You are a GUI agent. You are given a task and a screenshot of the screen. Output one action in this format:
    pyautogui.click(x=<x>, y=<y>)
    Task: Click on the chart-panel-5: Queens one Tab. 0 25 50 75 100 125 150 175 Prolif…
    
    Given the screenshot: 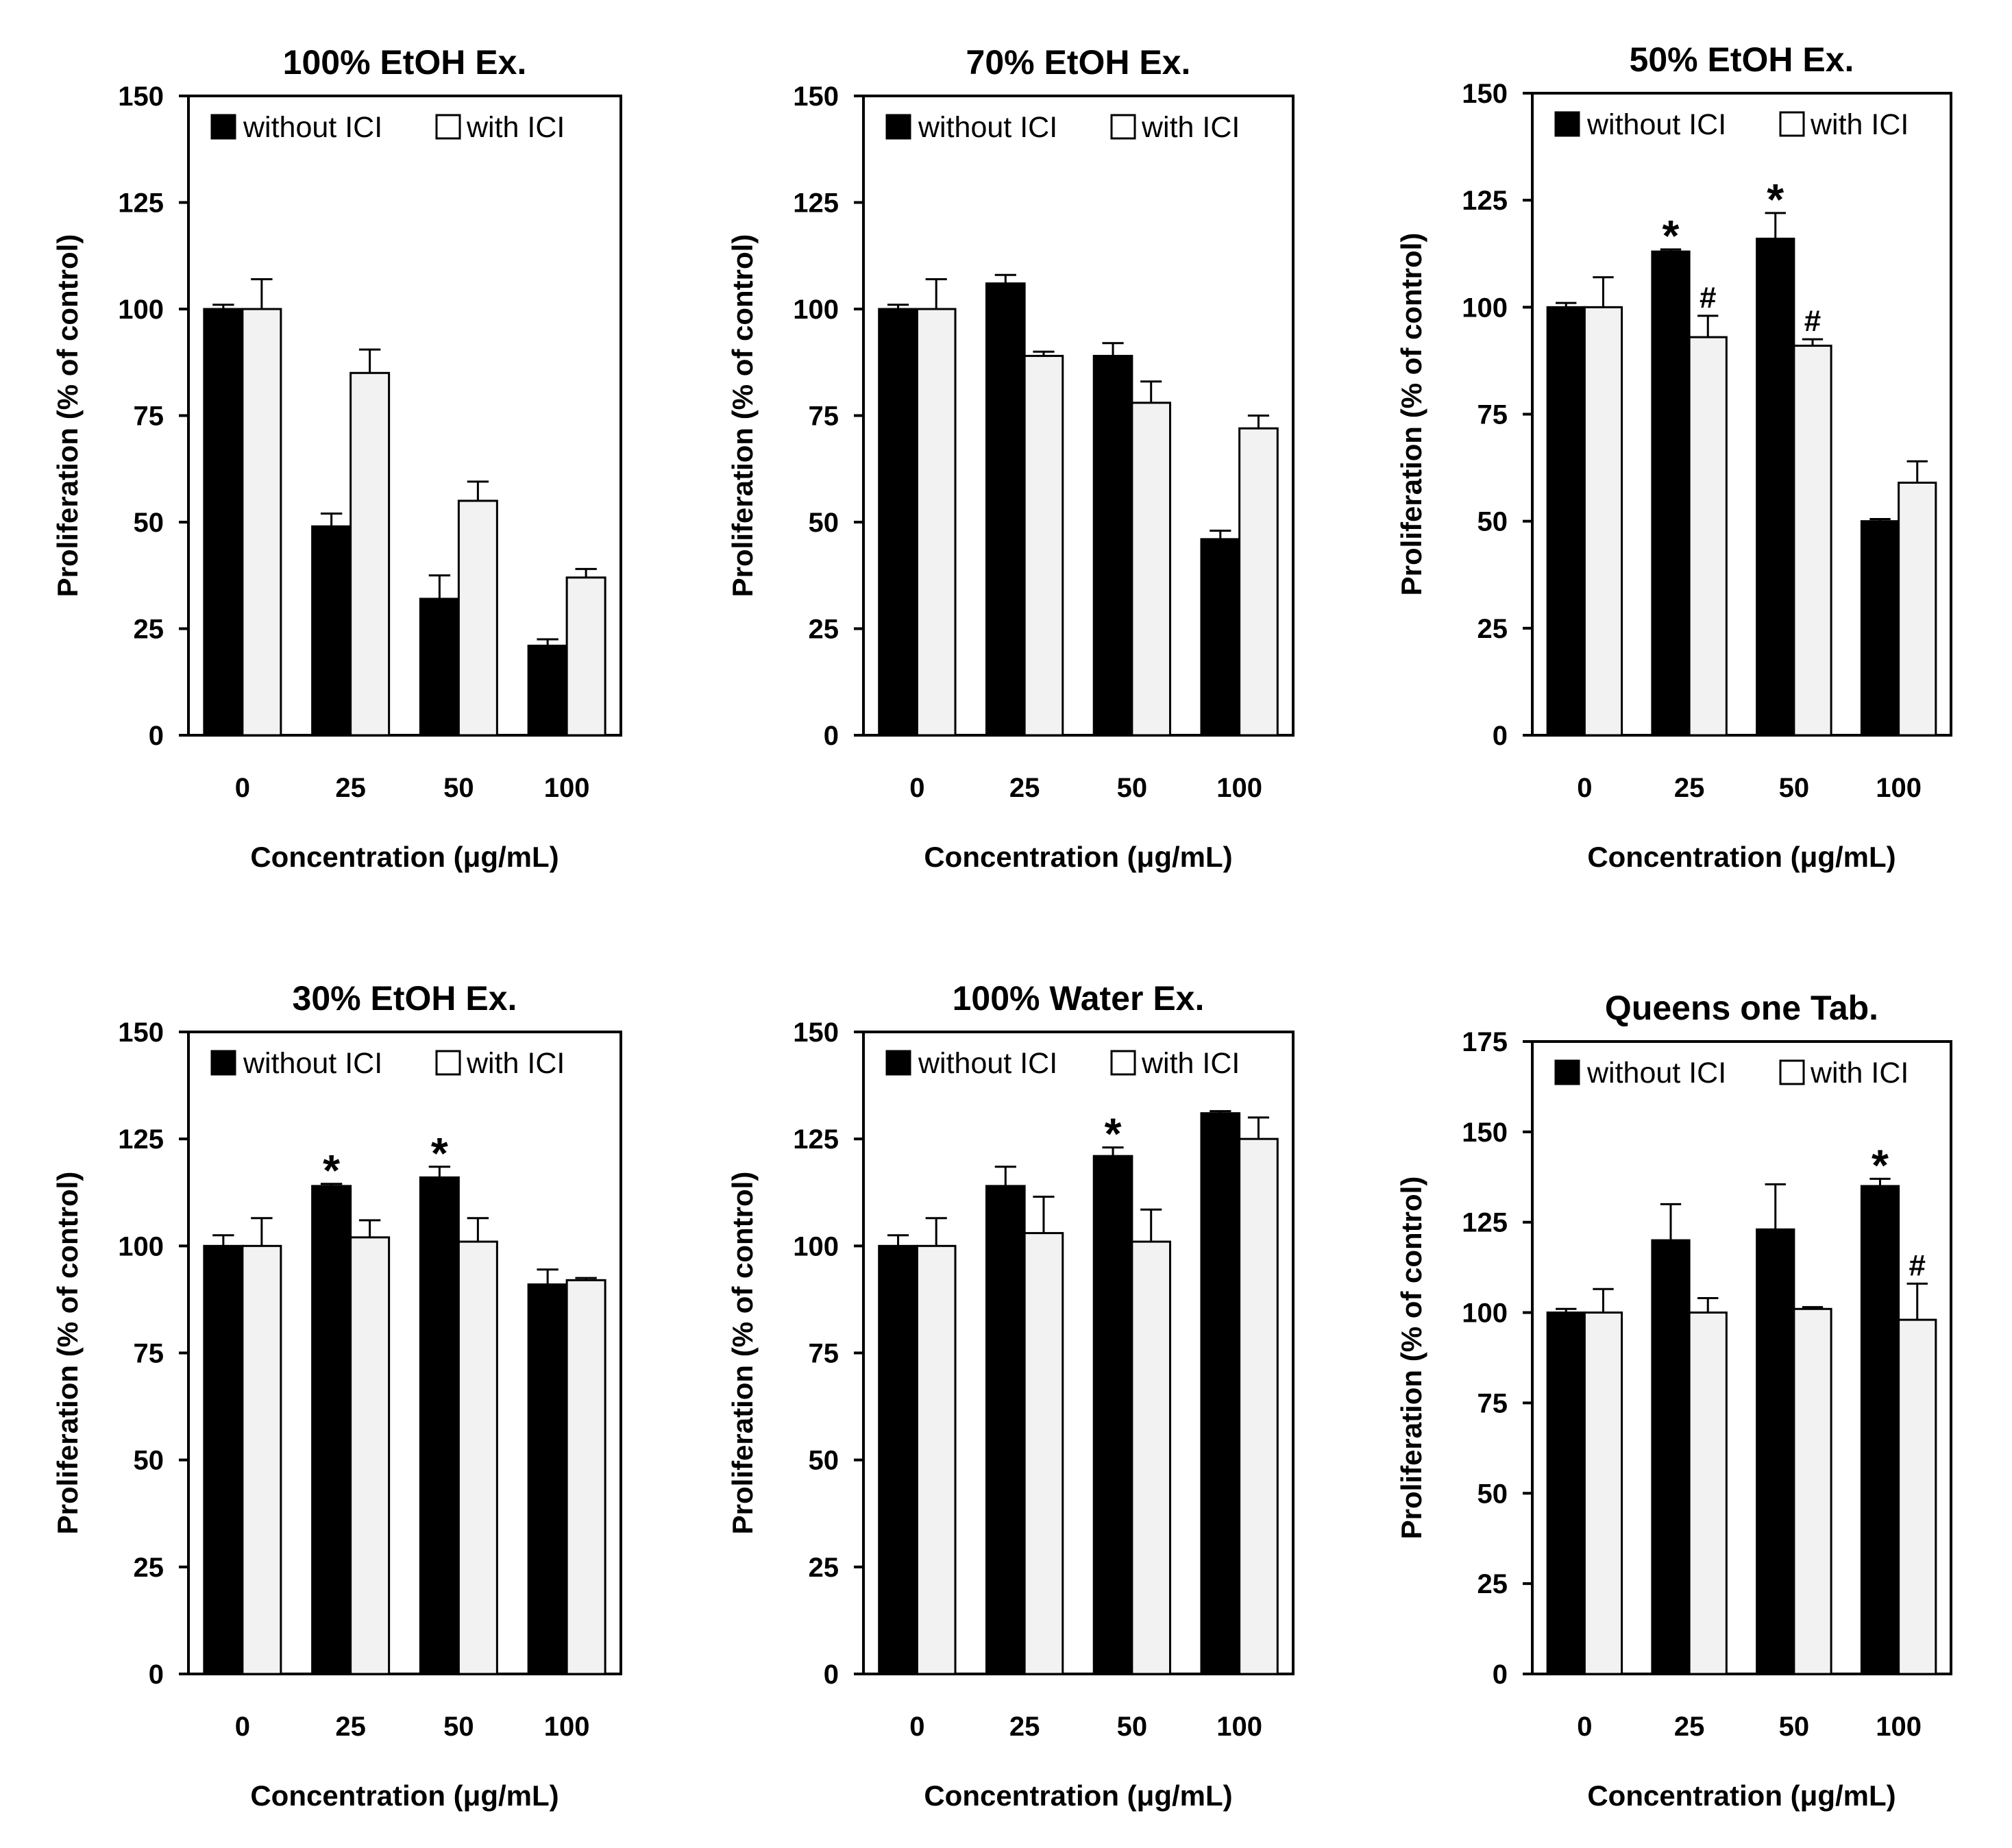 What is the action you would take?
    pyautogui.click(x=1673, y=1400)
    